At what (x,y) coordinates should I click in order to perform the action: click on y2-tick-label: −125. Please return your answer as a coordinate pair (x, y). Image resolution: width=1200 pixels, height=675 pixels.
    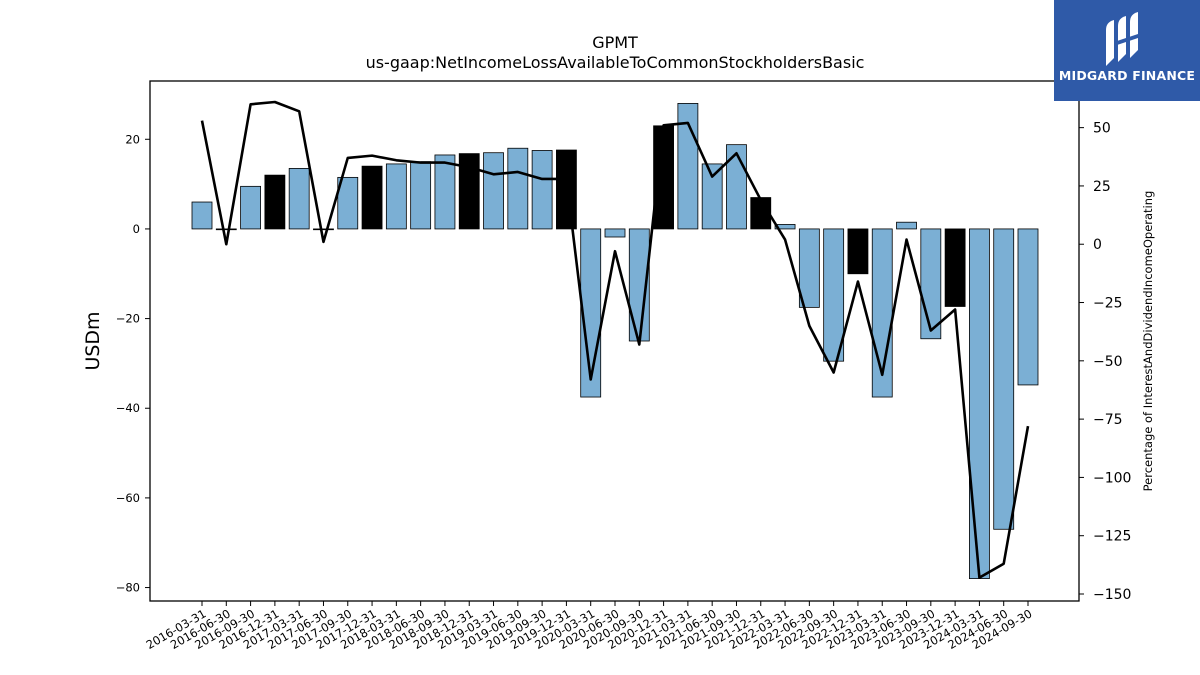
    Looking at the image, I should click on (1112, 537).